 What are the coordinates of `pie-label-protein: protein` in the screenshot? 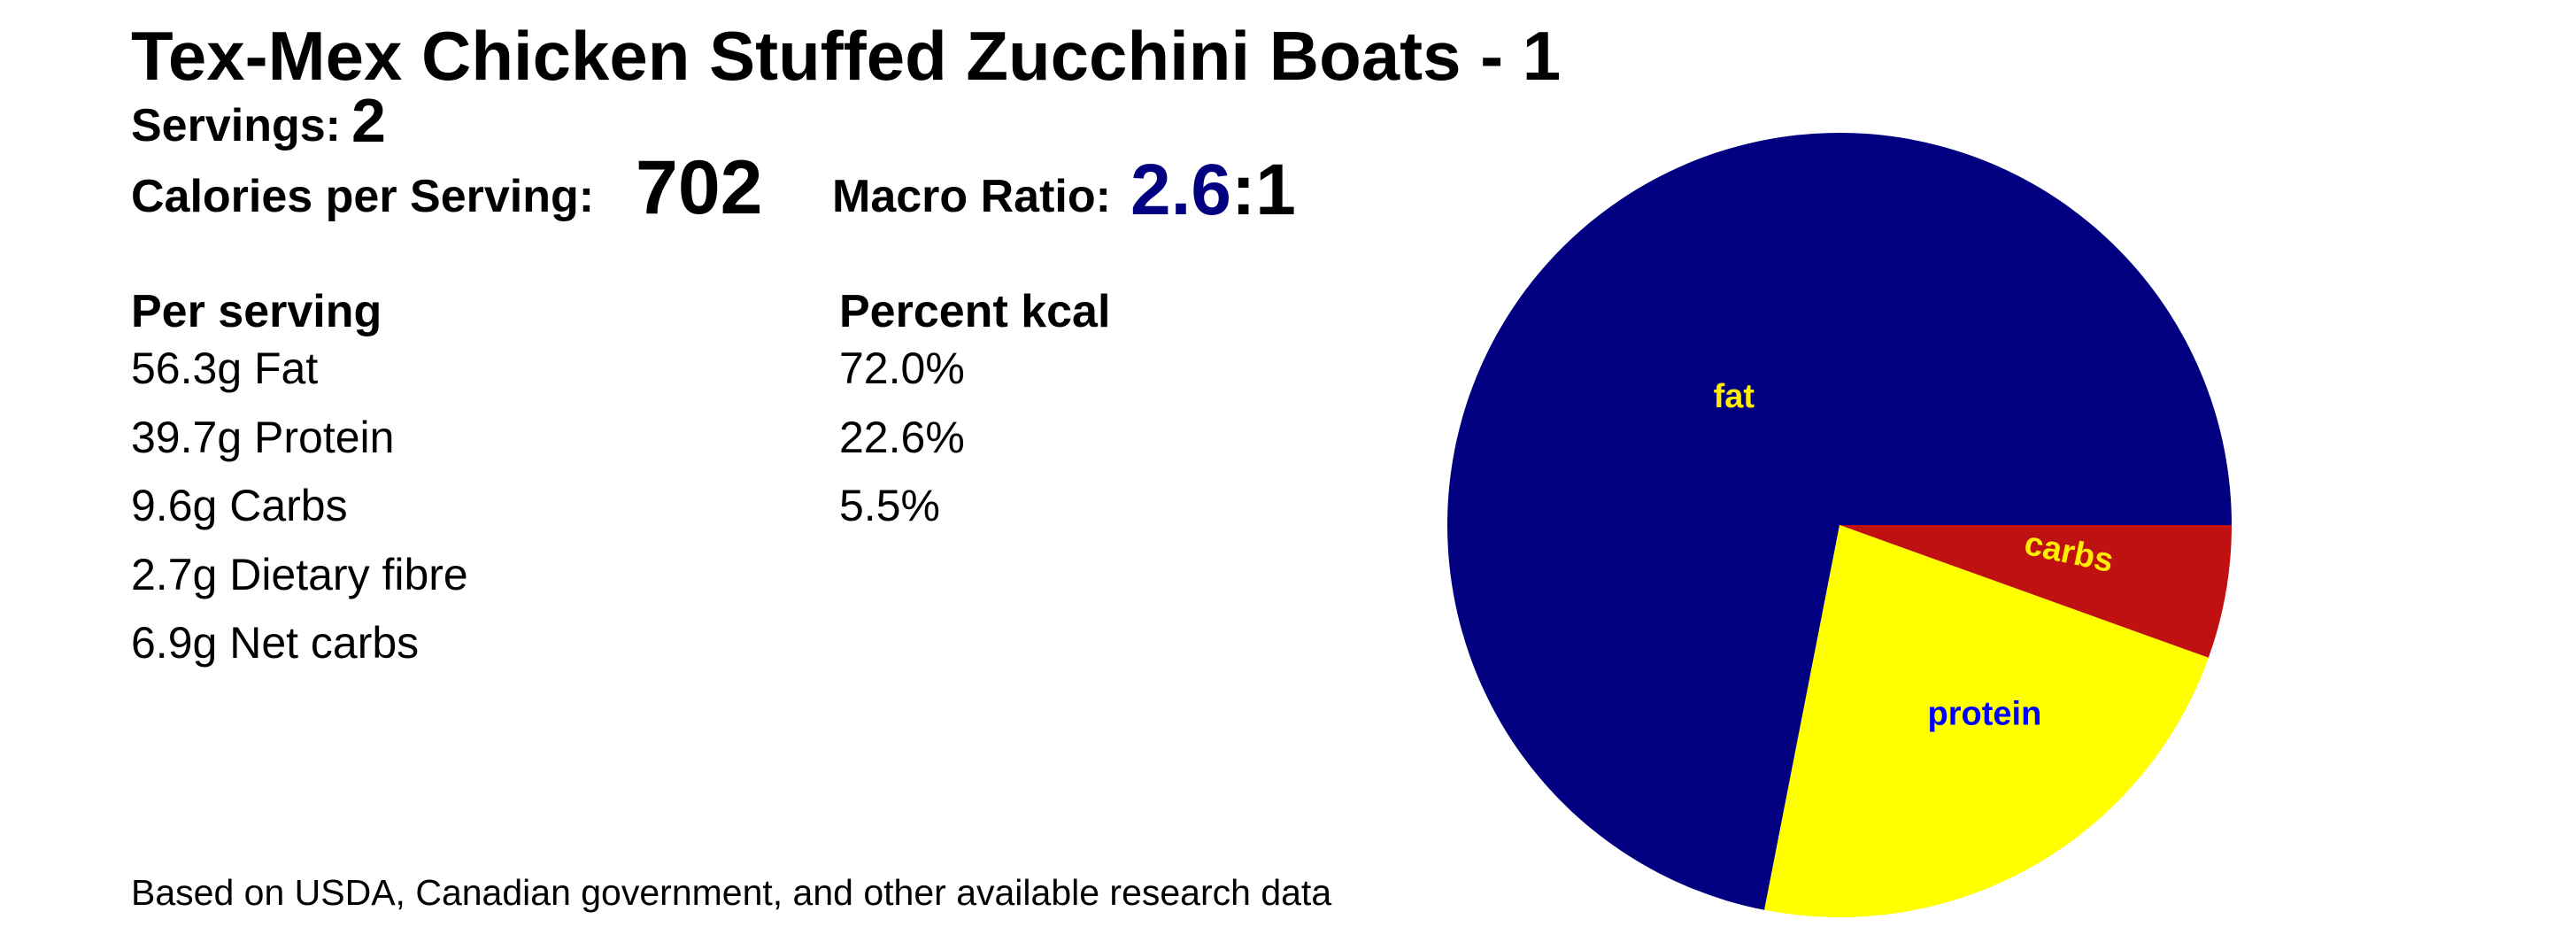 It's located at (1985, 715).